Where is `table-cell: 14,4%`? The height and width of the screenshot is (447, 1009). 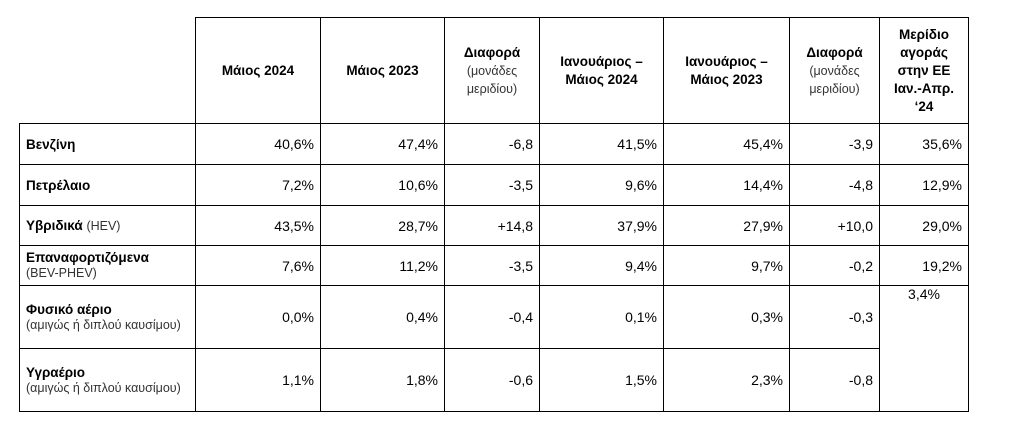
table-cell: 14,4% is located at coordinates (726, 185).